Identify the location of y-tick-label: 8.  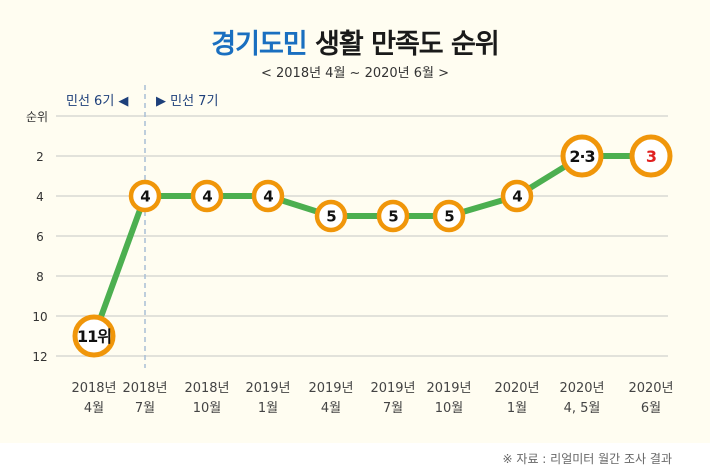
(40, 277).